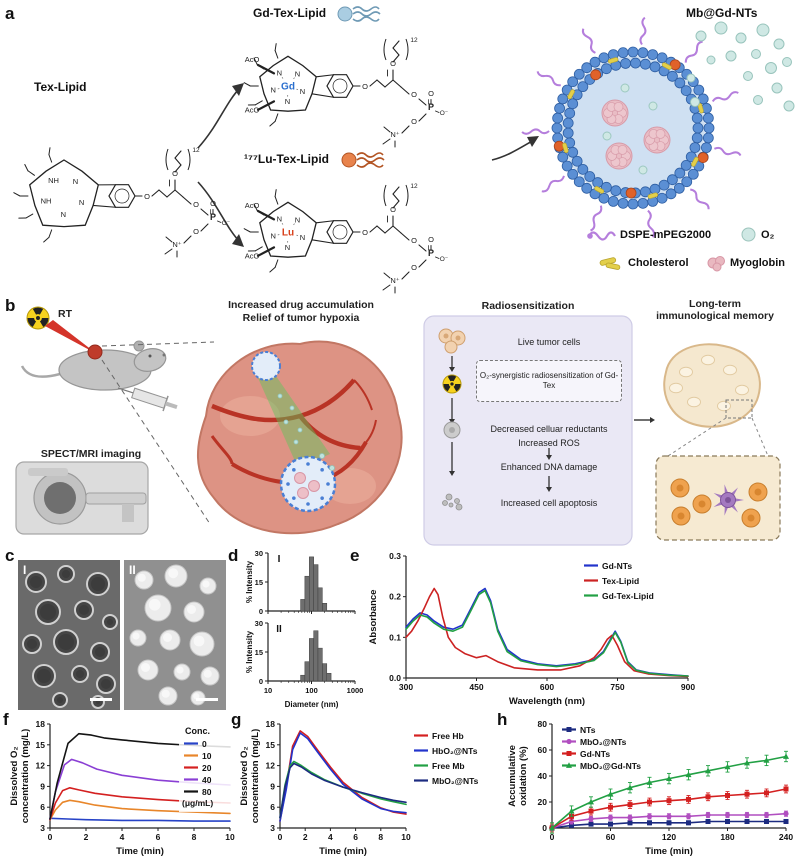 The image size is (796, 861). What do you see at coordinates (252, 110) in the screenshot?
I see `svg-text: AcO` at bounding box center [252, 110].